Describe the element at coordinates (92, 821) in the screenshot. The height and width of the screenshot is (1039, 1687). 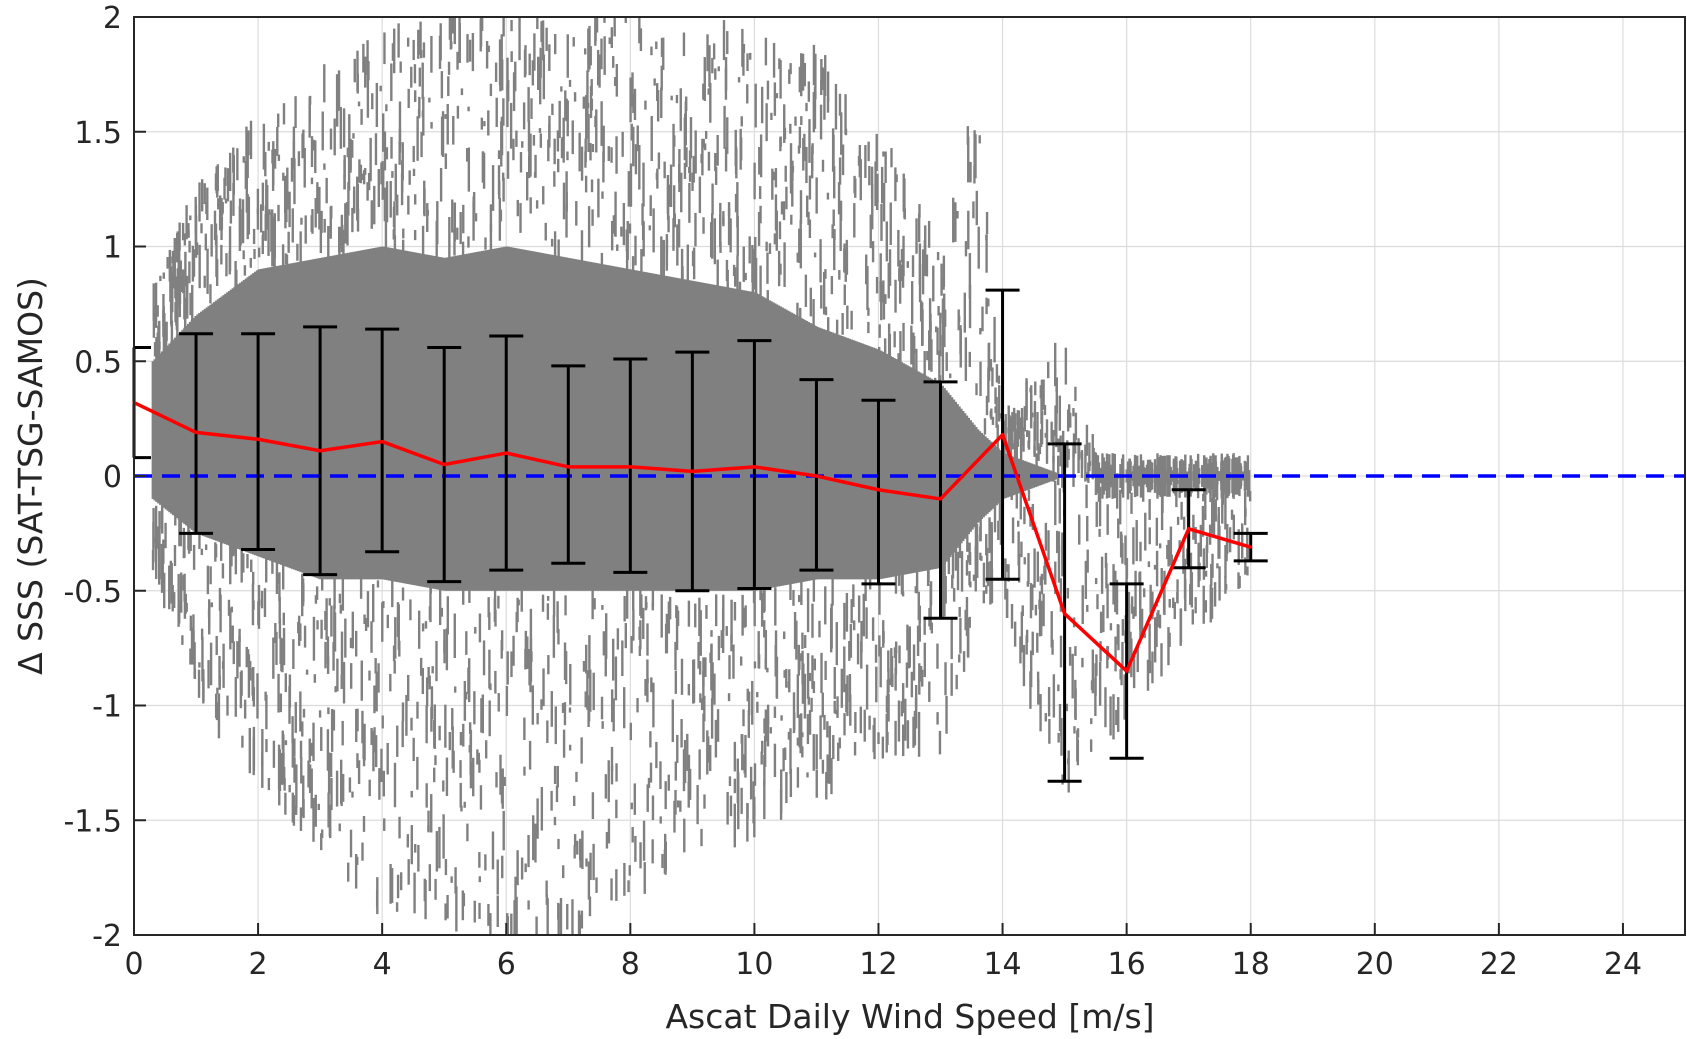
I see `y-tick-label: -1.5` at that location.